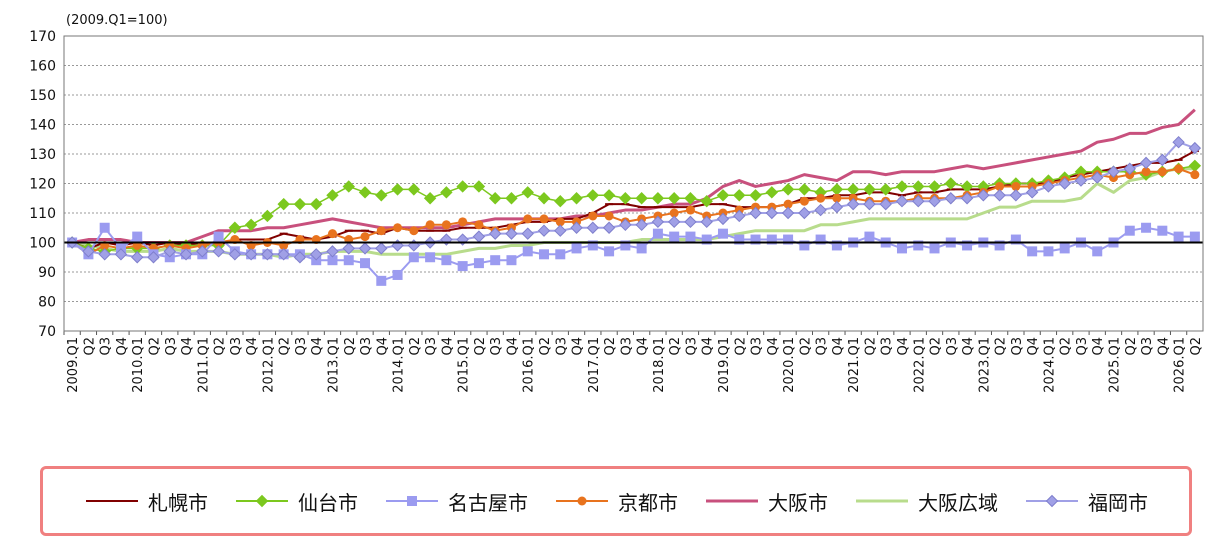  What do you see at coordinates (268, 365) in the screenshot?
I see `x-tick-label: 2012.Q1` at bounding box center [268, 365].